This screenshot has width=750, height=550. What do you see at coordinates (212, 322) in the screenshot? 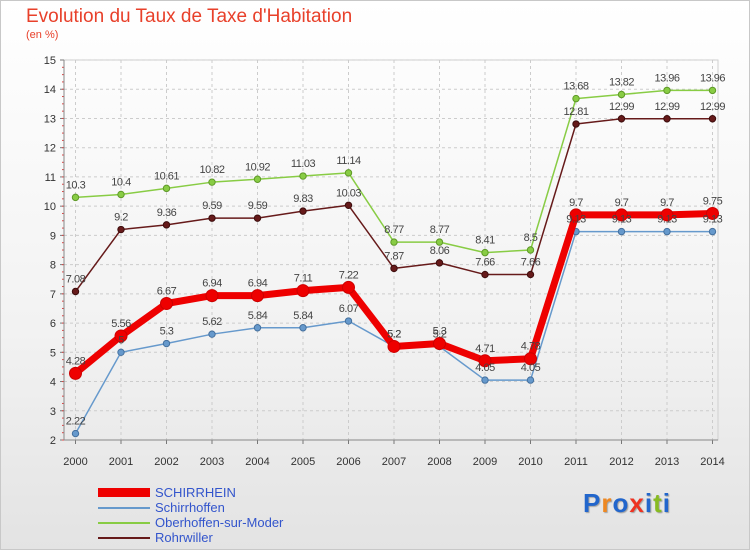
I see `data-label: 5.62` at bounding box center [212, 322].